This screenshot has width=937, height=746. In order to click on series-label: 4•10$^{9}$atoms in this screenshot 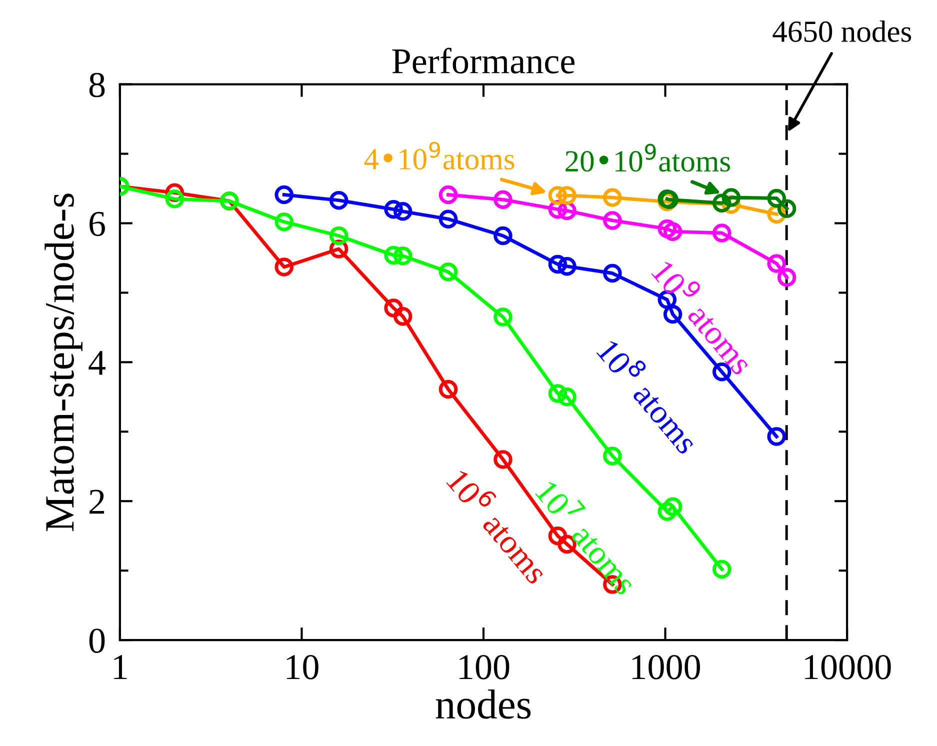, I will do `click(439, 156)`.